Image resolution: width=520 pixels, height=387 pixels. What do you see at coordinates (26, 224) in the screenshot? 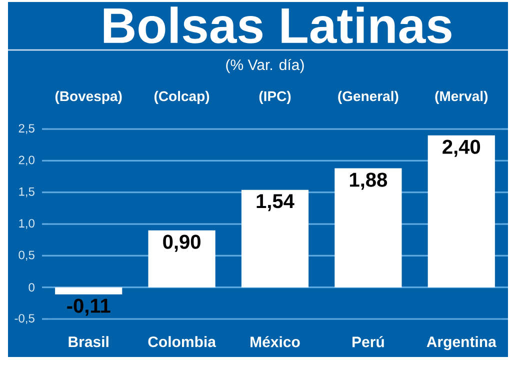
I see `y-tick-label: 1,0` at bounding box center [26, 224].